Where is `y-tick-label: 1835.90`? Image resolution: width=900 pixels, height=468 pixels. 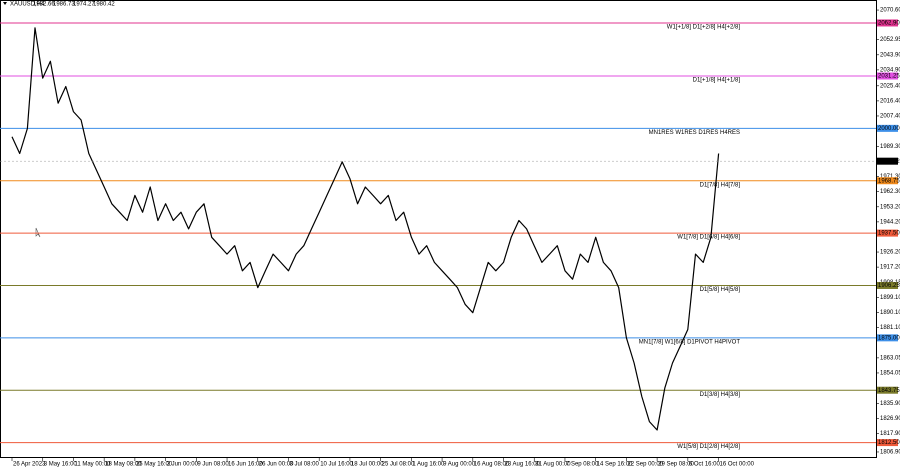
y-tick-label: 1835.90 is located at coordinates (890, 404).